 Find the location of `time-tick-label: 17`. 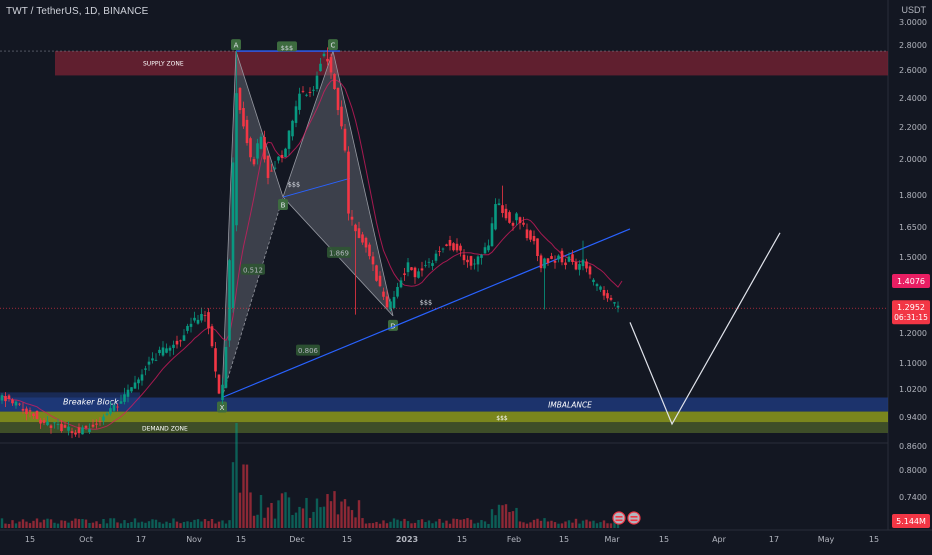

time-tick-label: 17 is located at coordinates (141, 539).